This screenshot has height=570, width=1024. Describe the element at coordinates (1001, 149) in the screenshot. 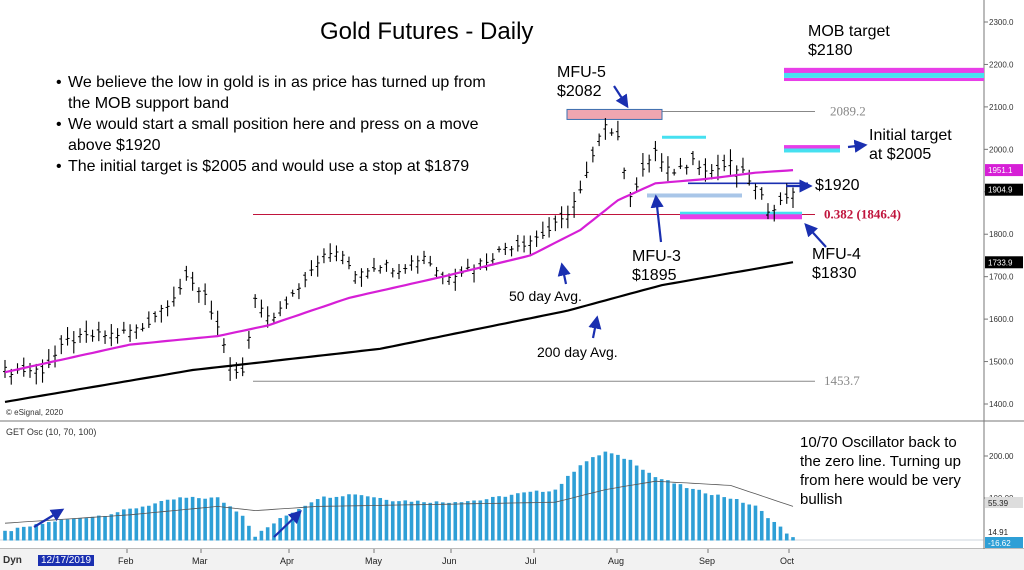

I see `price-tick-label: 2000.0` at that location.